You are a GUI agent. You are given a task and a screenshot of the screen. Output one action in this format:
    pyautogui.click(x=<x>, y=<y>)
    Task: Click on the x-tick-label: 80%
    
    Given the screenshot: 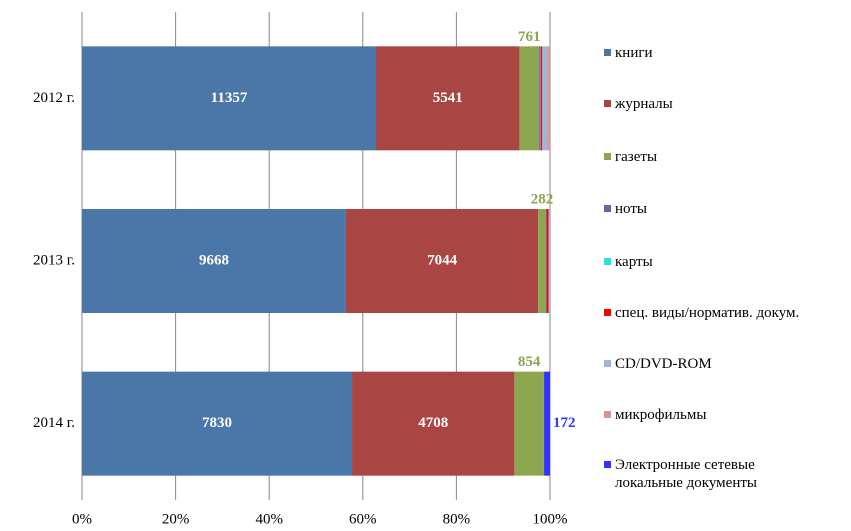 What is the action you would take?
    pyautogui.click(x=457, y=519)
    